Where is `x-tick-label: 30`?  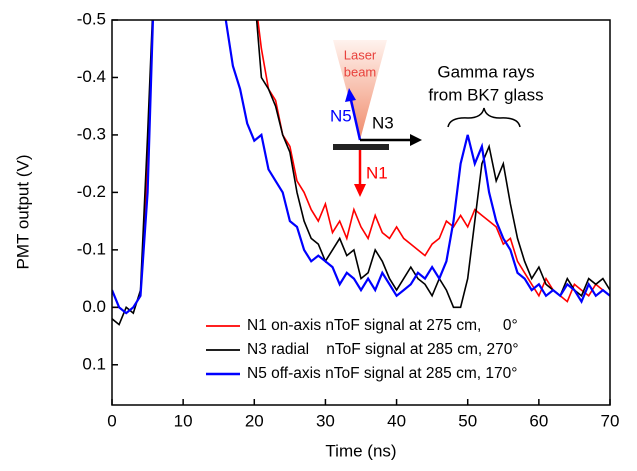
x-tick-label: 30 is located at coordinates (325, 420).